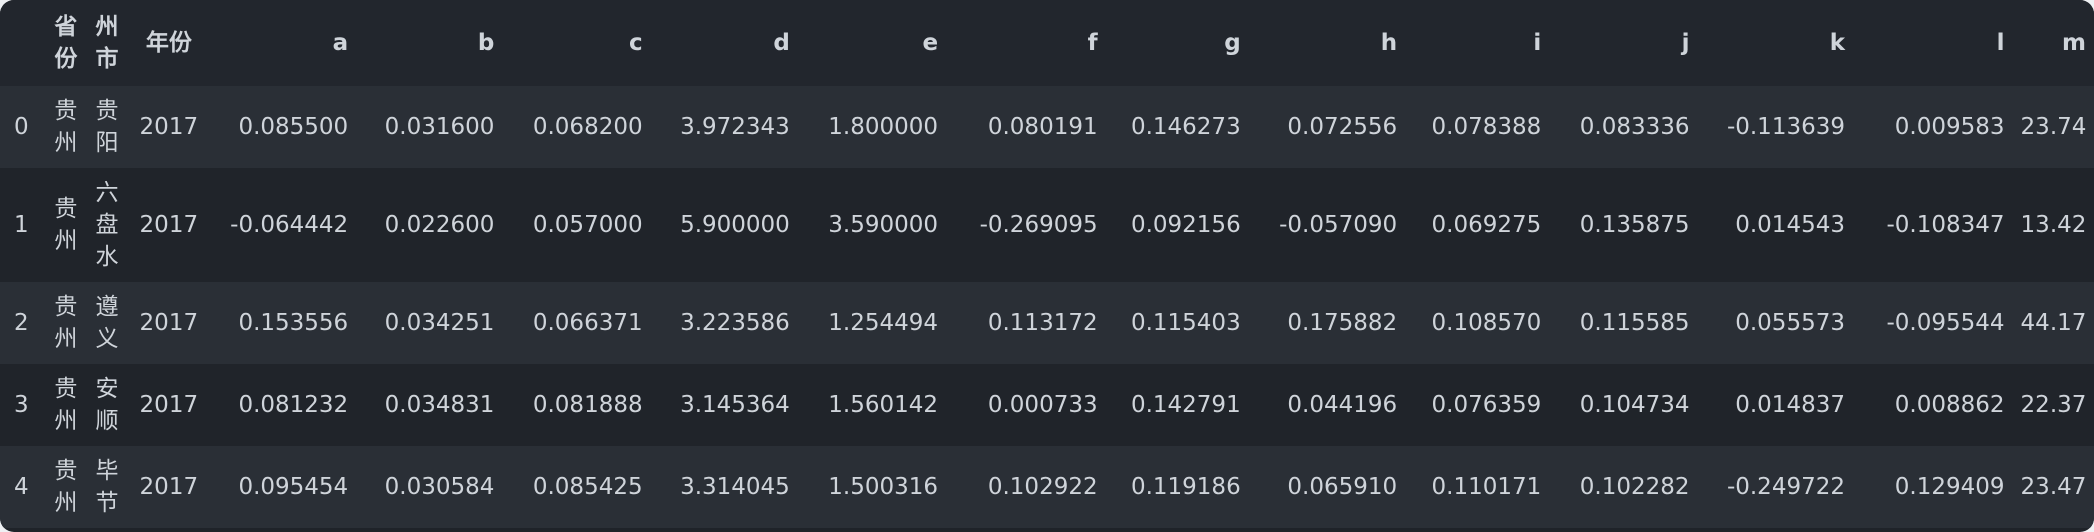 Image resolution: width=2094 pixels, height=532 pixels. I want to click on cell-f: 0.113172, so click(1042, 323).